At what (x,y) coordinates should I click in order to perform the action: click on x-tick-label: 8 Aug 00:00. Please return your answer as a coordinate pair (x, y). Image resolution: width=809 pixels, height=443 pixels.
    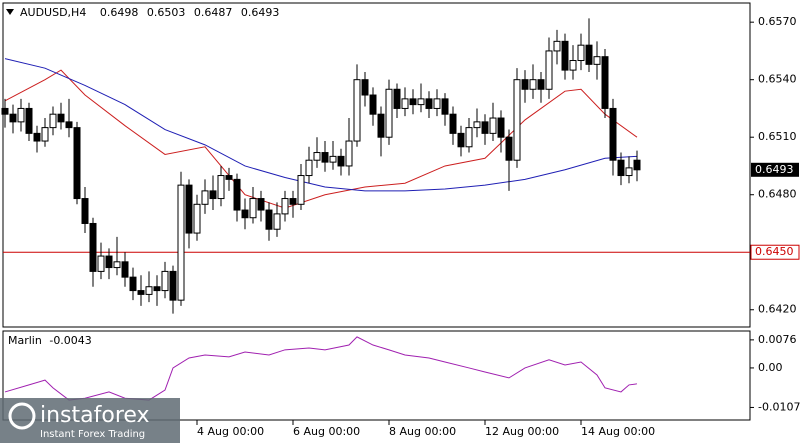
    Looking at the image, I should click on (422, 431).